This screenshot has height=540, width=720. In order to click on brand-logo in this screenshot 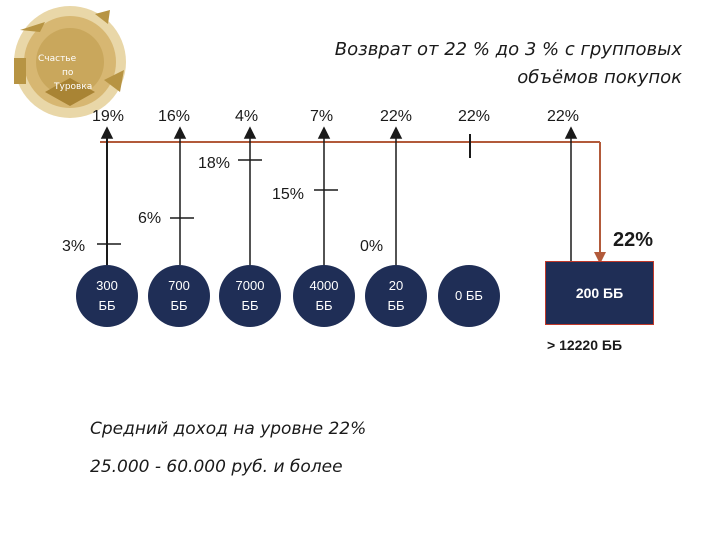, I will do `click(70, 62)`.